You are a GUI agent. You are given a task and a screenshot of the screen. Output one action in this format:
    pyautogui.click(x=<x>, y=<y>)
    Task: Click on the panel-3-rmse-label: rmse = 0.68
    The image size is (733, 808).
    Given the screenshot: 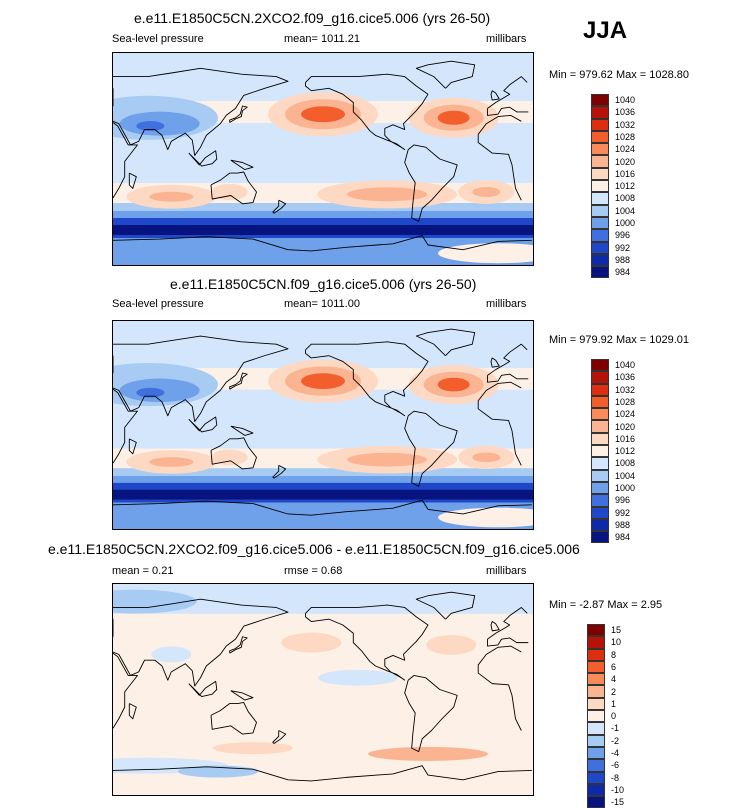 What is the action you would take?
    pyautogui.click(x=313, y=571)
    